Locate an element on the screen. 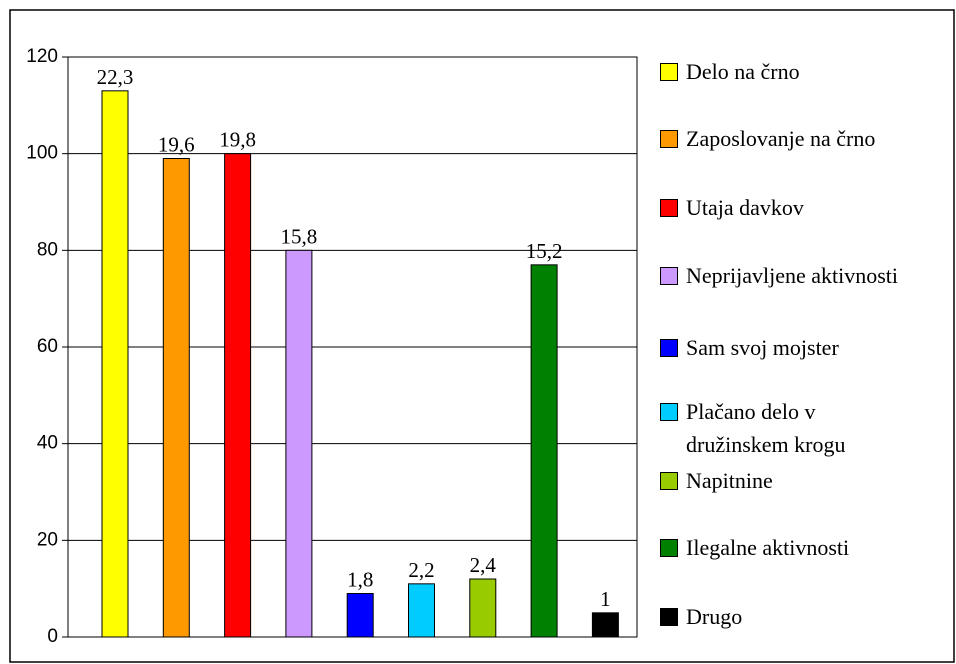 Image resolution: width=956 pixels, height=664 pixels. legend-label: Ilegalne aktivnosti is located at coordinates (768, 547).